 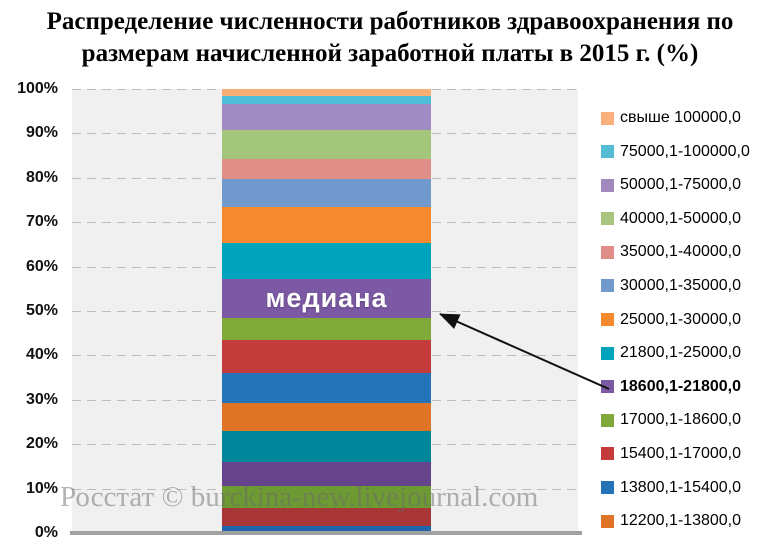 I want to click on legend-item: 21800,1-25000,0, so click(x=675, y=353).